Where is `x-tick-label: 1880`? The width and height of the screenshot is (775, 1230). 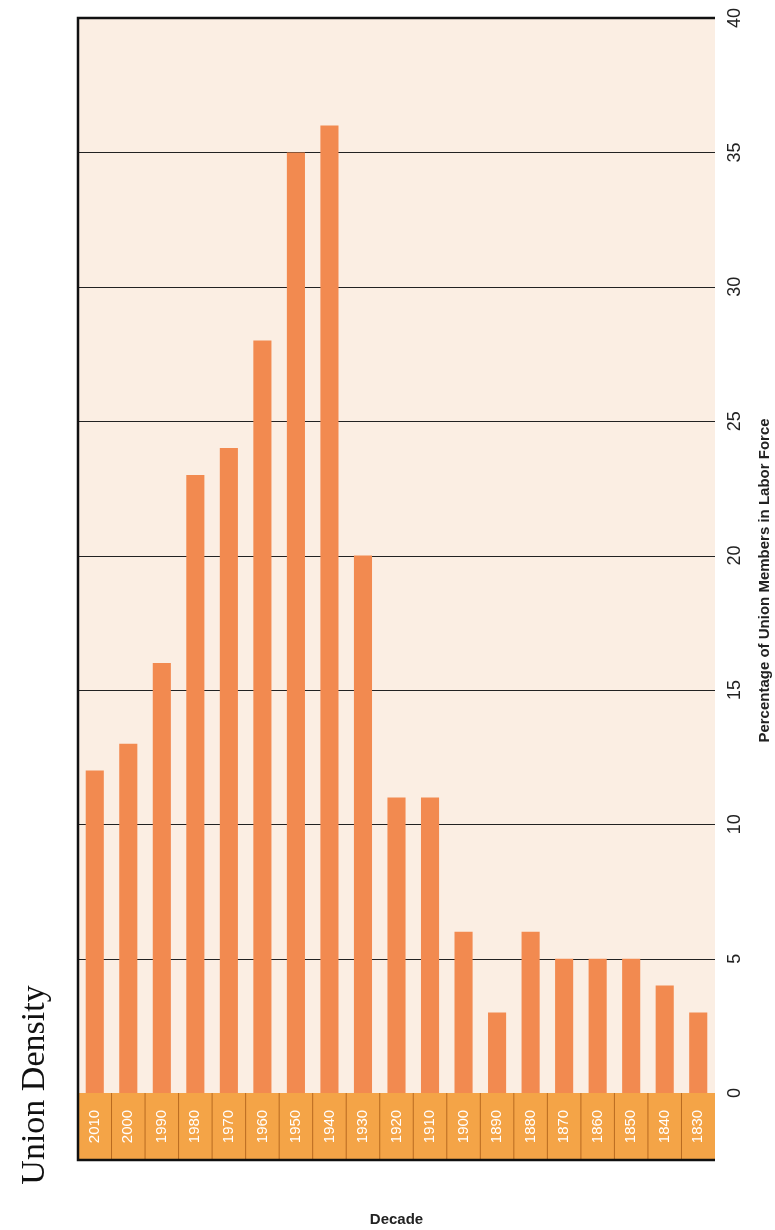 x-tick-label: 1880 is located at coordinates (529, 1126).